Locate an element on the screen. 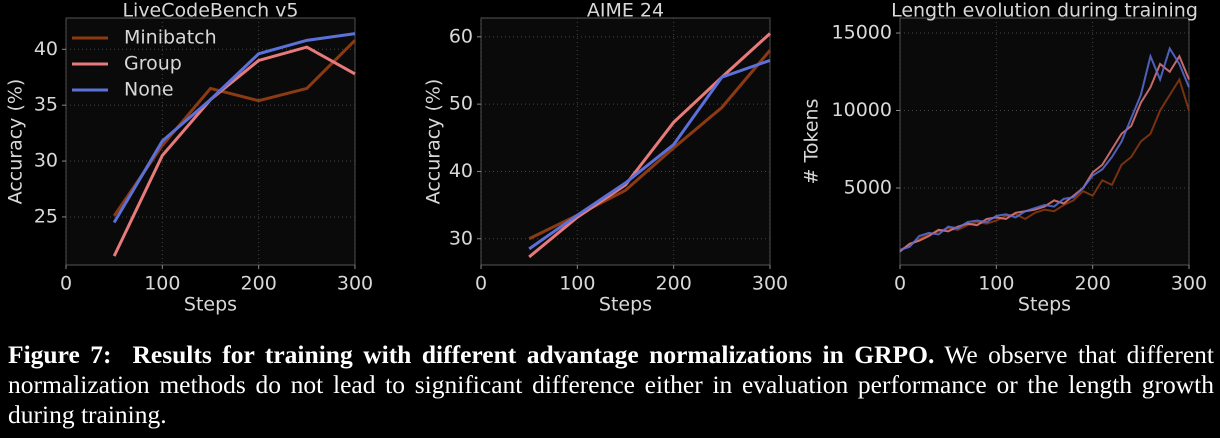 The height and width of the screenshot is (438, 1220). chart-title: AIME 24 is located at coordinates (625, 11).